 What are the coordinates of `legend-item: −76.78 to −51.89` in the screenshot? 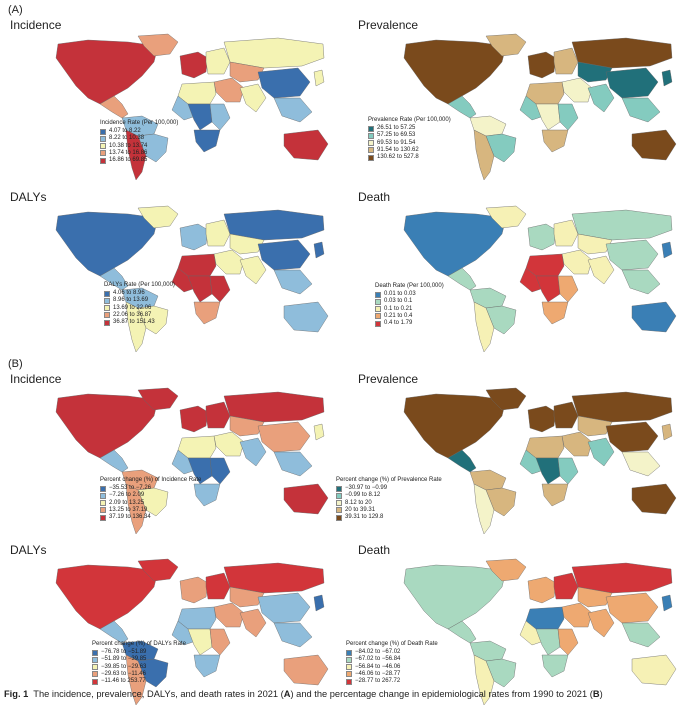 It's located at (139, 652).